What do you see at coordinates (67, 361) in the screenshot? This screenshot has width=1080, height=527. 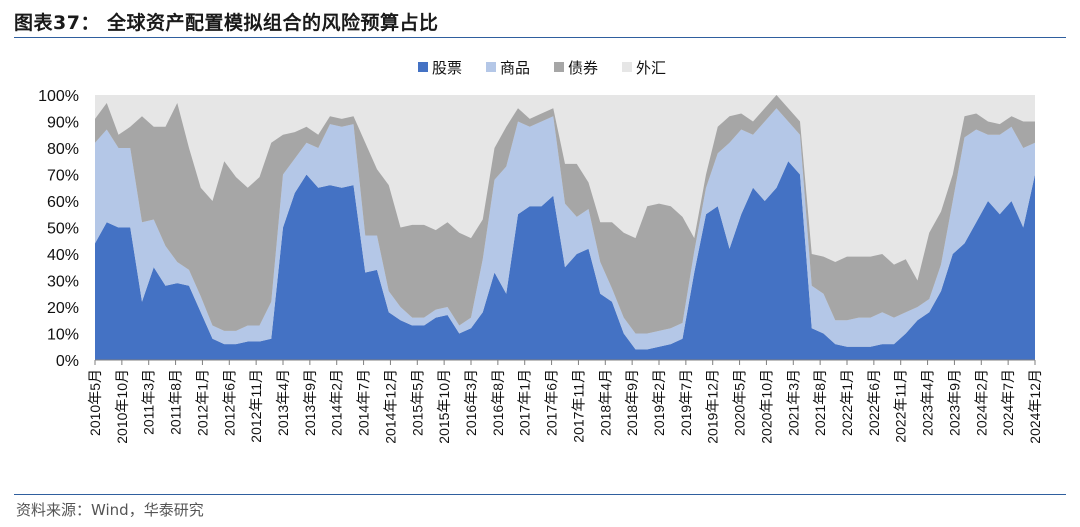 I see `y-tick-label: 0%` at bounding box center [67, 361].